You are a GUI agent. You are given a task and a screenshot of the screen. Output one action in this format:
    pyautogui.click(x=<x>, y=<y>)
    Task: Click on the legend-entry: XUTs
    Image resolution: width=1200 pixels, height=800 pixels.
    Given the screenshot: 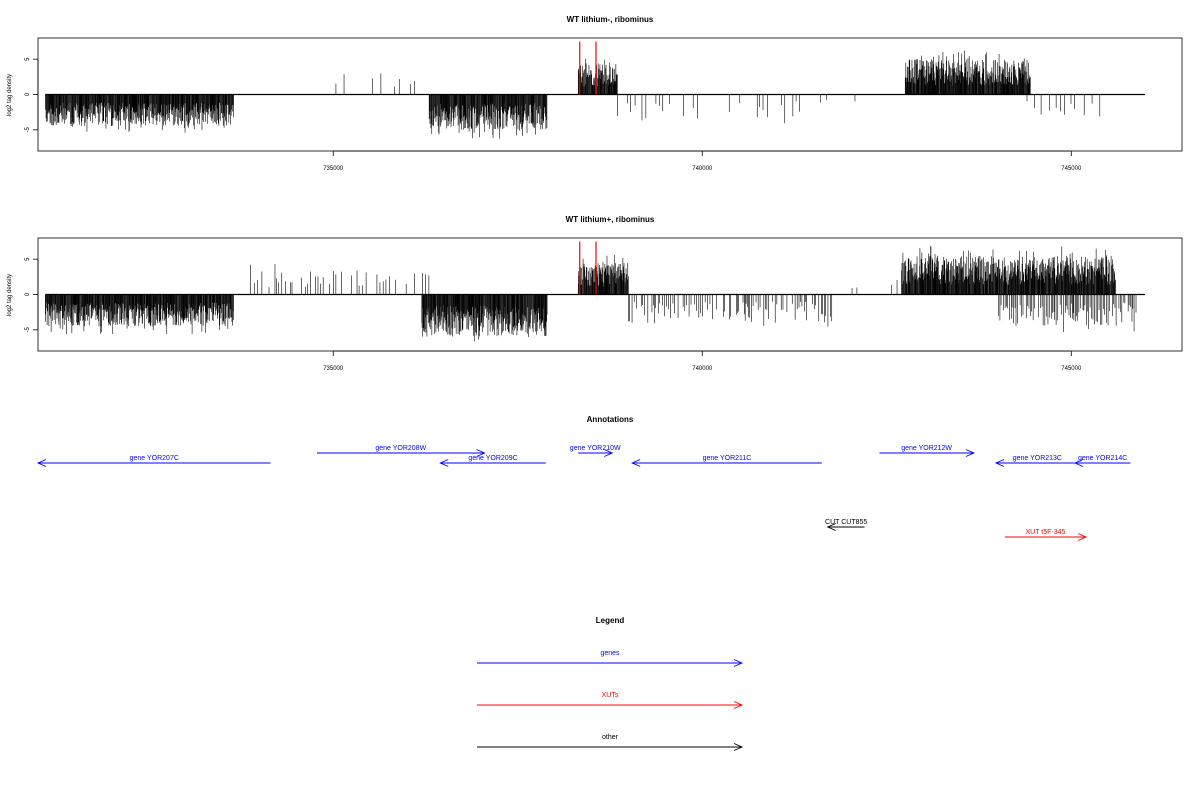 What is the action you would take?
    pyautogui.click(x=610, y=700)
    